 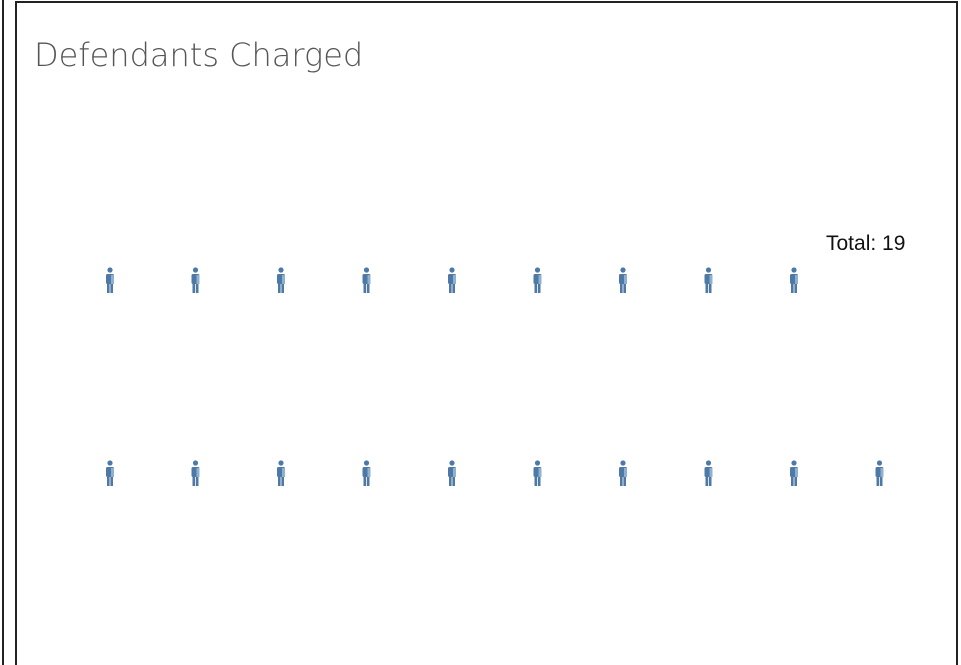 What do you see at coordinates (893, 243) in the screenshot?
I see `total-value: 19` at bounding box center [893, 243].